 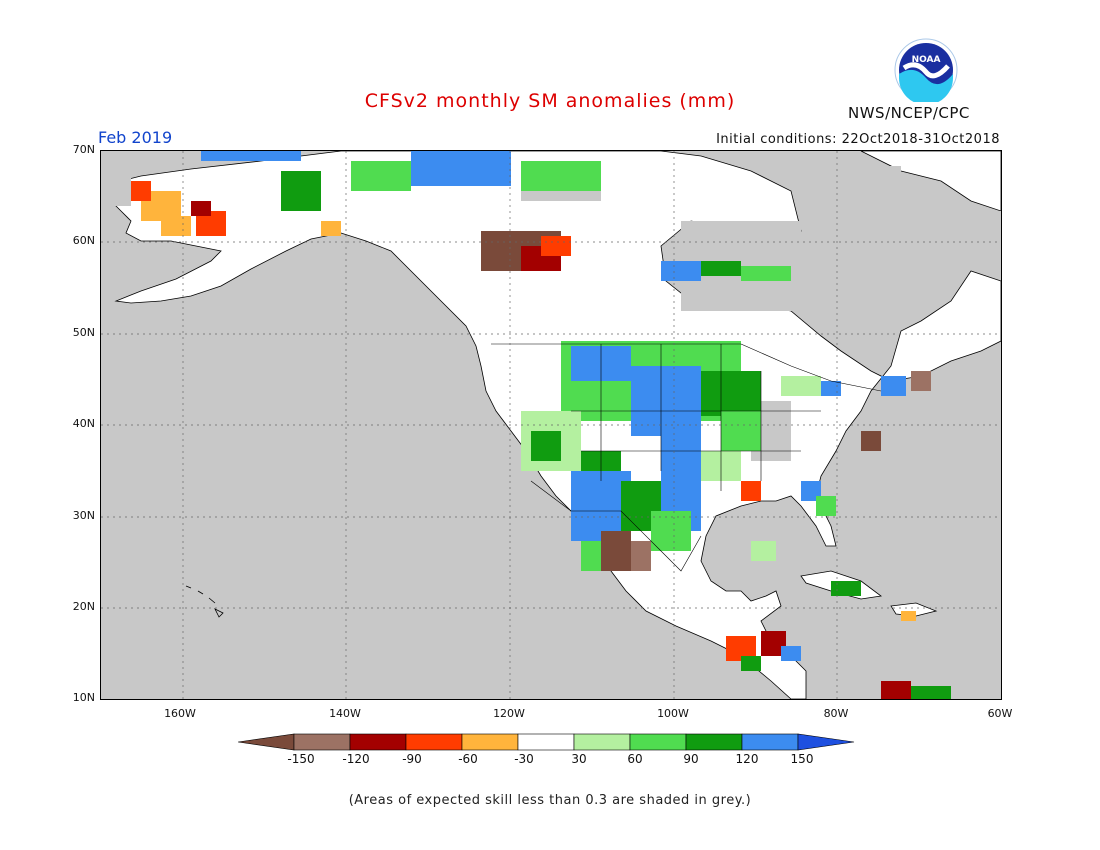 I want to click on colorbar-label-m60: -60, so click(x=468, y=759).